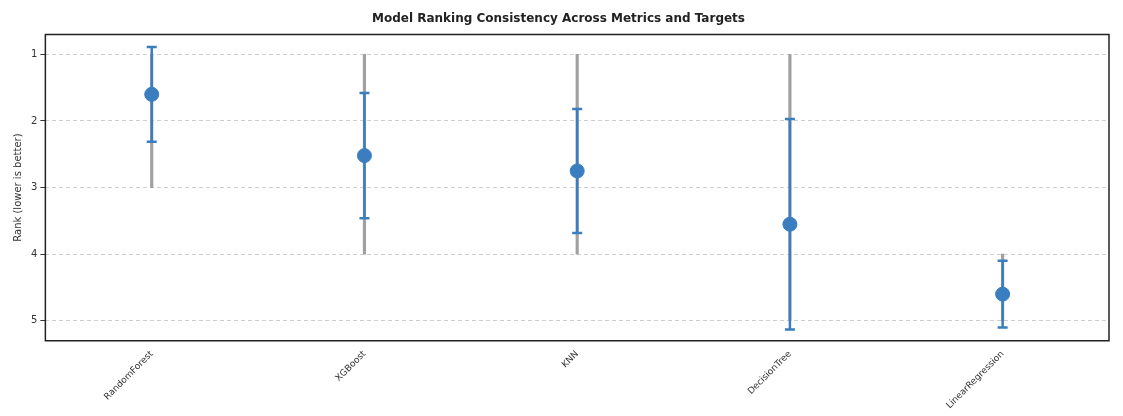 This screenshot has width=1123, height=416. Describe the element at coordinates (17, 187) in the screenshot. I see `y-axis-title: Rank (lower is better)` at that location.